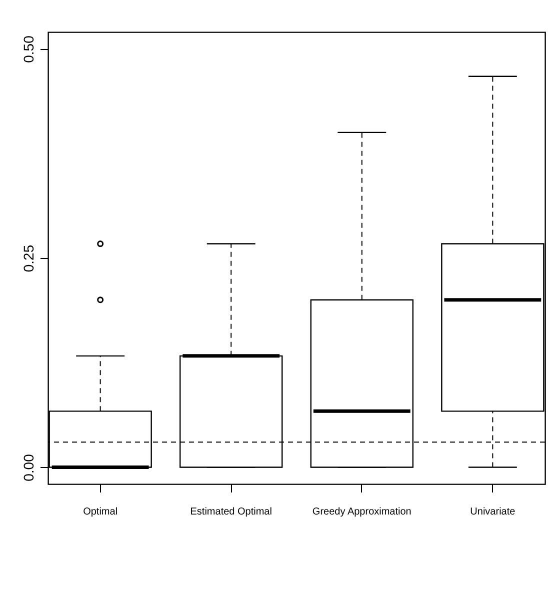  I want to click on y-tick-label: 0.25, so click(28, 258).